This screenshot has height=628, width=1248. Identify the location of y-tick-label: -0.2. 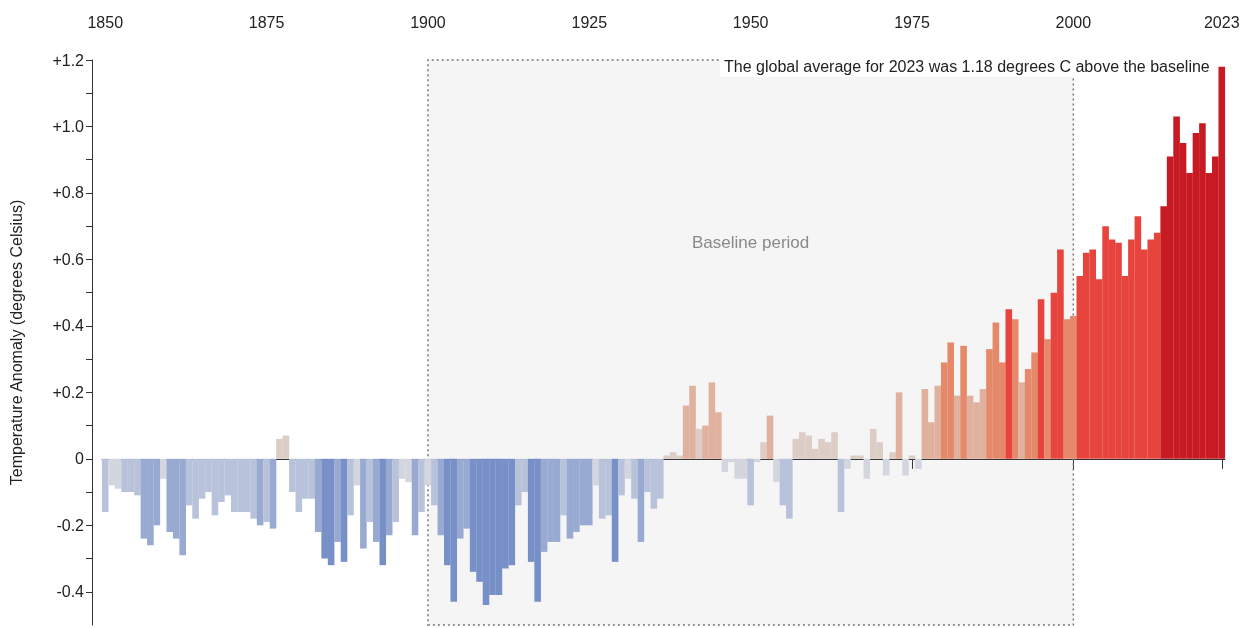
(70, 525).